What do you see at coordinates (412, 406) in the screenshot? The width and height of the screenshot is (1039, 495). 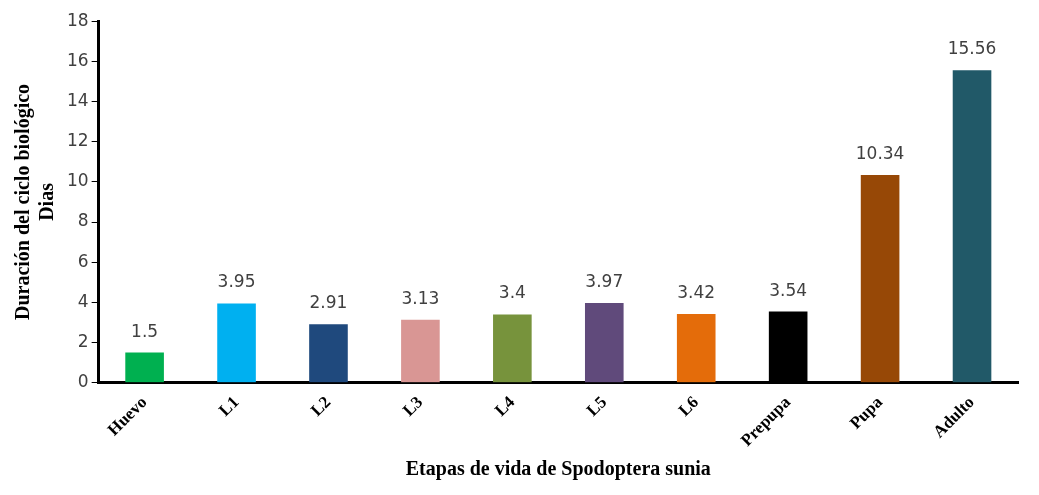 I see `x-tick-label: L3` at bounding box center [412, 406].